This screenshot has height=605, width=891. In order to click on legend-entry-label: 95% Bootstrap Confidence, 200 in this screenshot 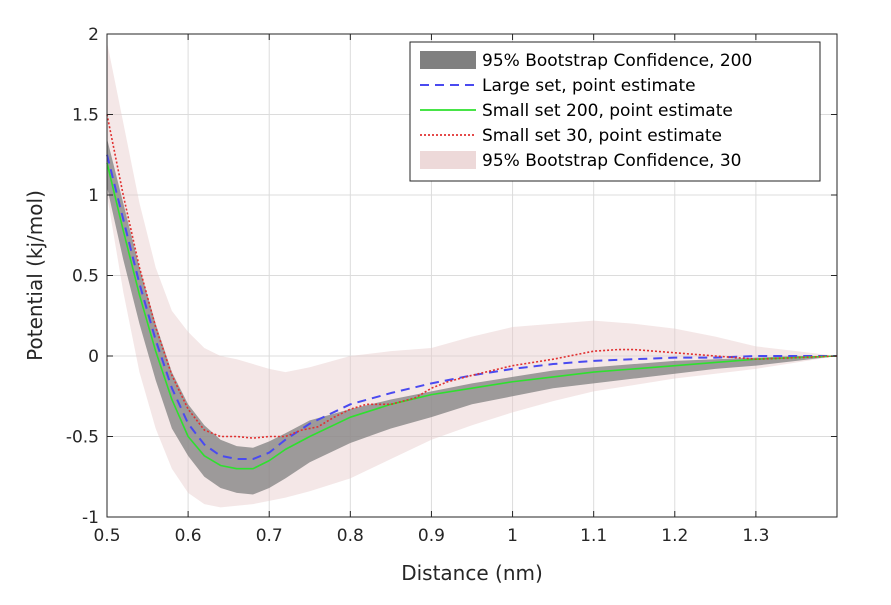, I will do `click(617, 61)`.